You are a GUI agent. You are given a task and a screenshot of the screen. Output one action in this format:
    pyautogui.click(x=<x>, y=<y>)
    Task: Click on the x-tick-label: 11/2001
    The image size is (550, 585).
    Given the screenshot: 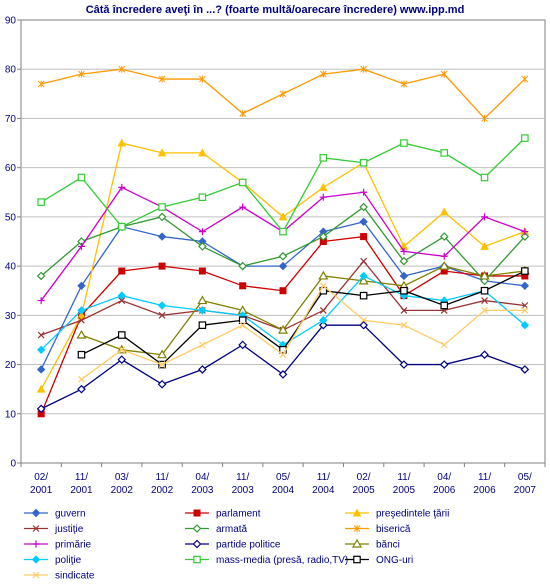 What is the action you would take?
    pyautogui.click(x=81, y=484)
    